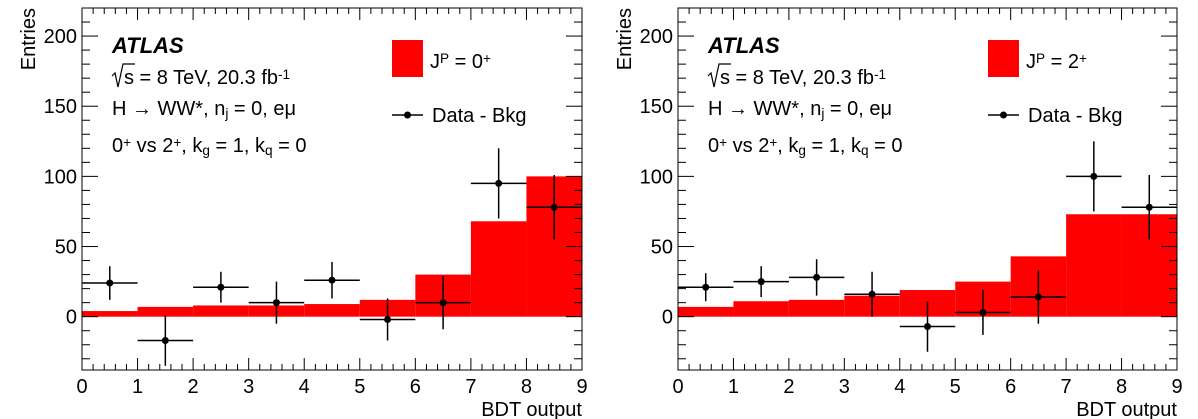 The width and height of the screenshot is (1198, 419). I want to click on x-tick-label: 1, so click(733, 387).